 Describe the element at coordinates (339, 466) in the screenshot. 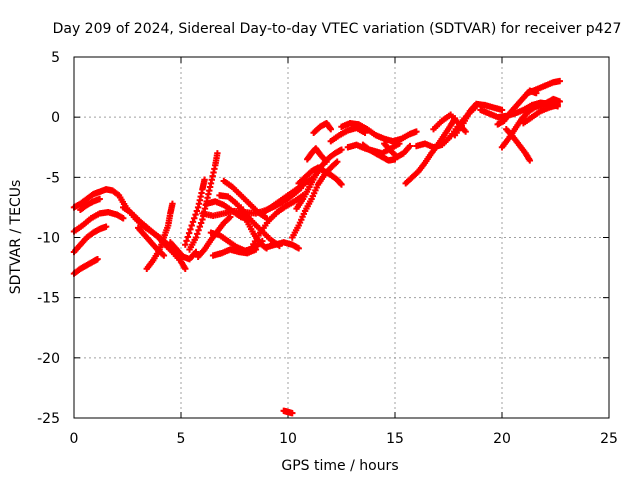

I see `x-axis-label: GPS time / hours` at that location.